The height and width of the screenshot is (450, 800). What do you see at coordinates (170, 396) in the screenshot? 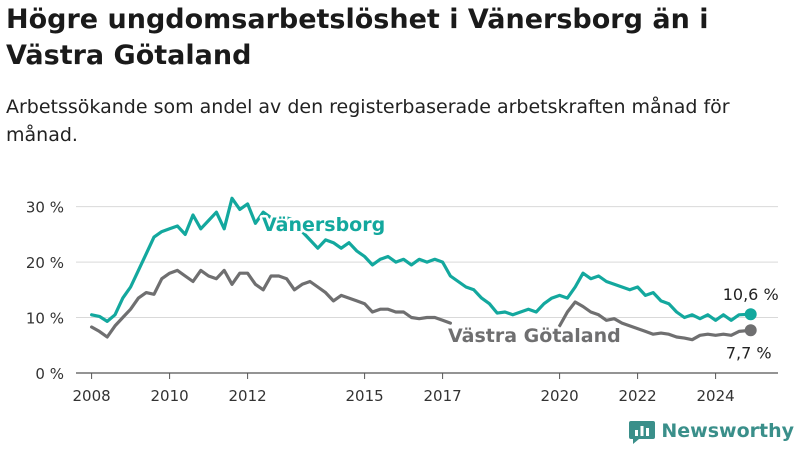
I see `x-tick-label: 2010` at bounding box center [170, 396].